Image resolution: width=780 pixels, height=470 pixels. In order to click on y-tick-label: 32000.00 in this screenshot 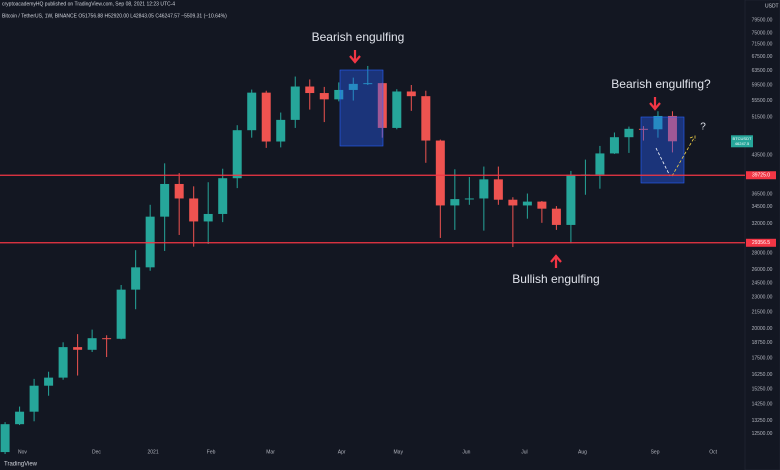, I will do `click(762, 224)`.